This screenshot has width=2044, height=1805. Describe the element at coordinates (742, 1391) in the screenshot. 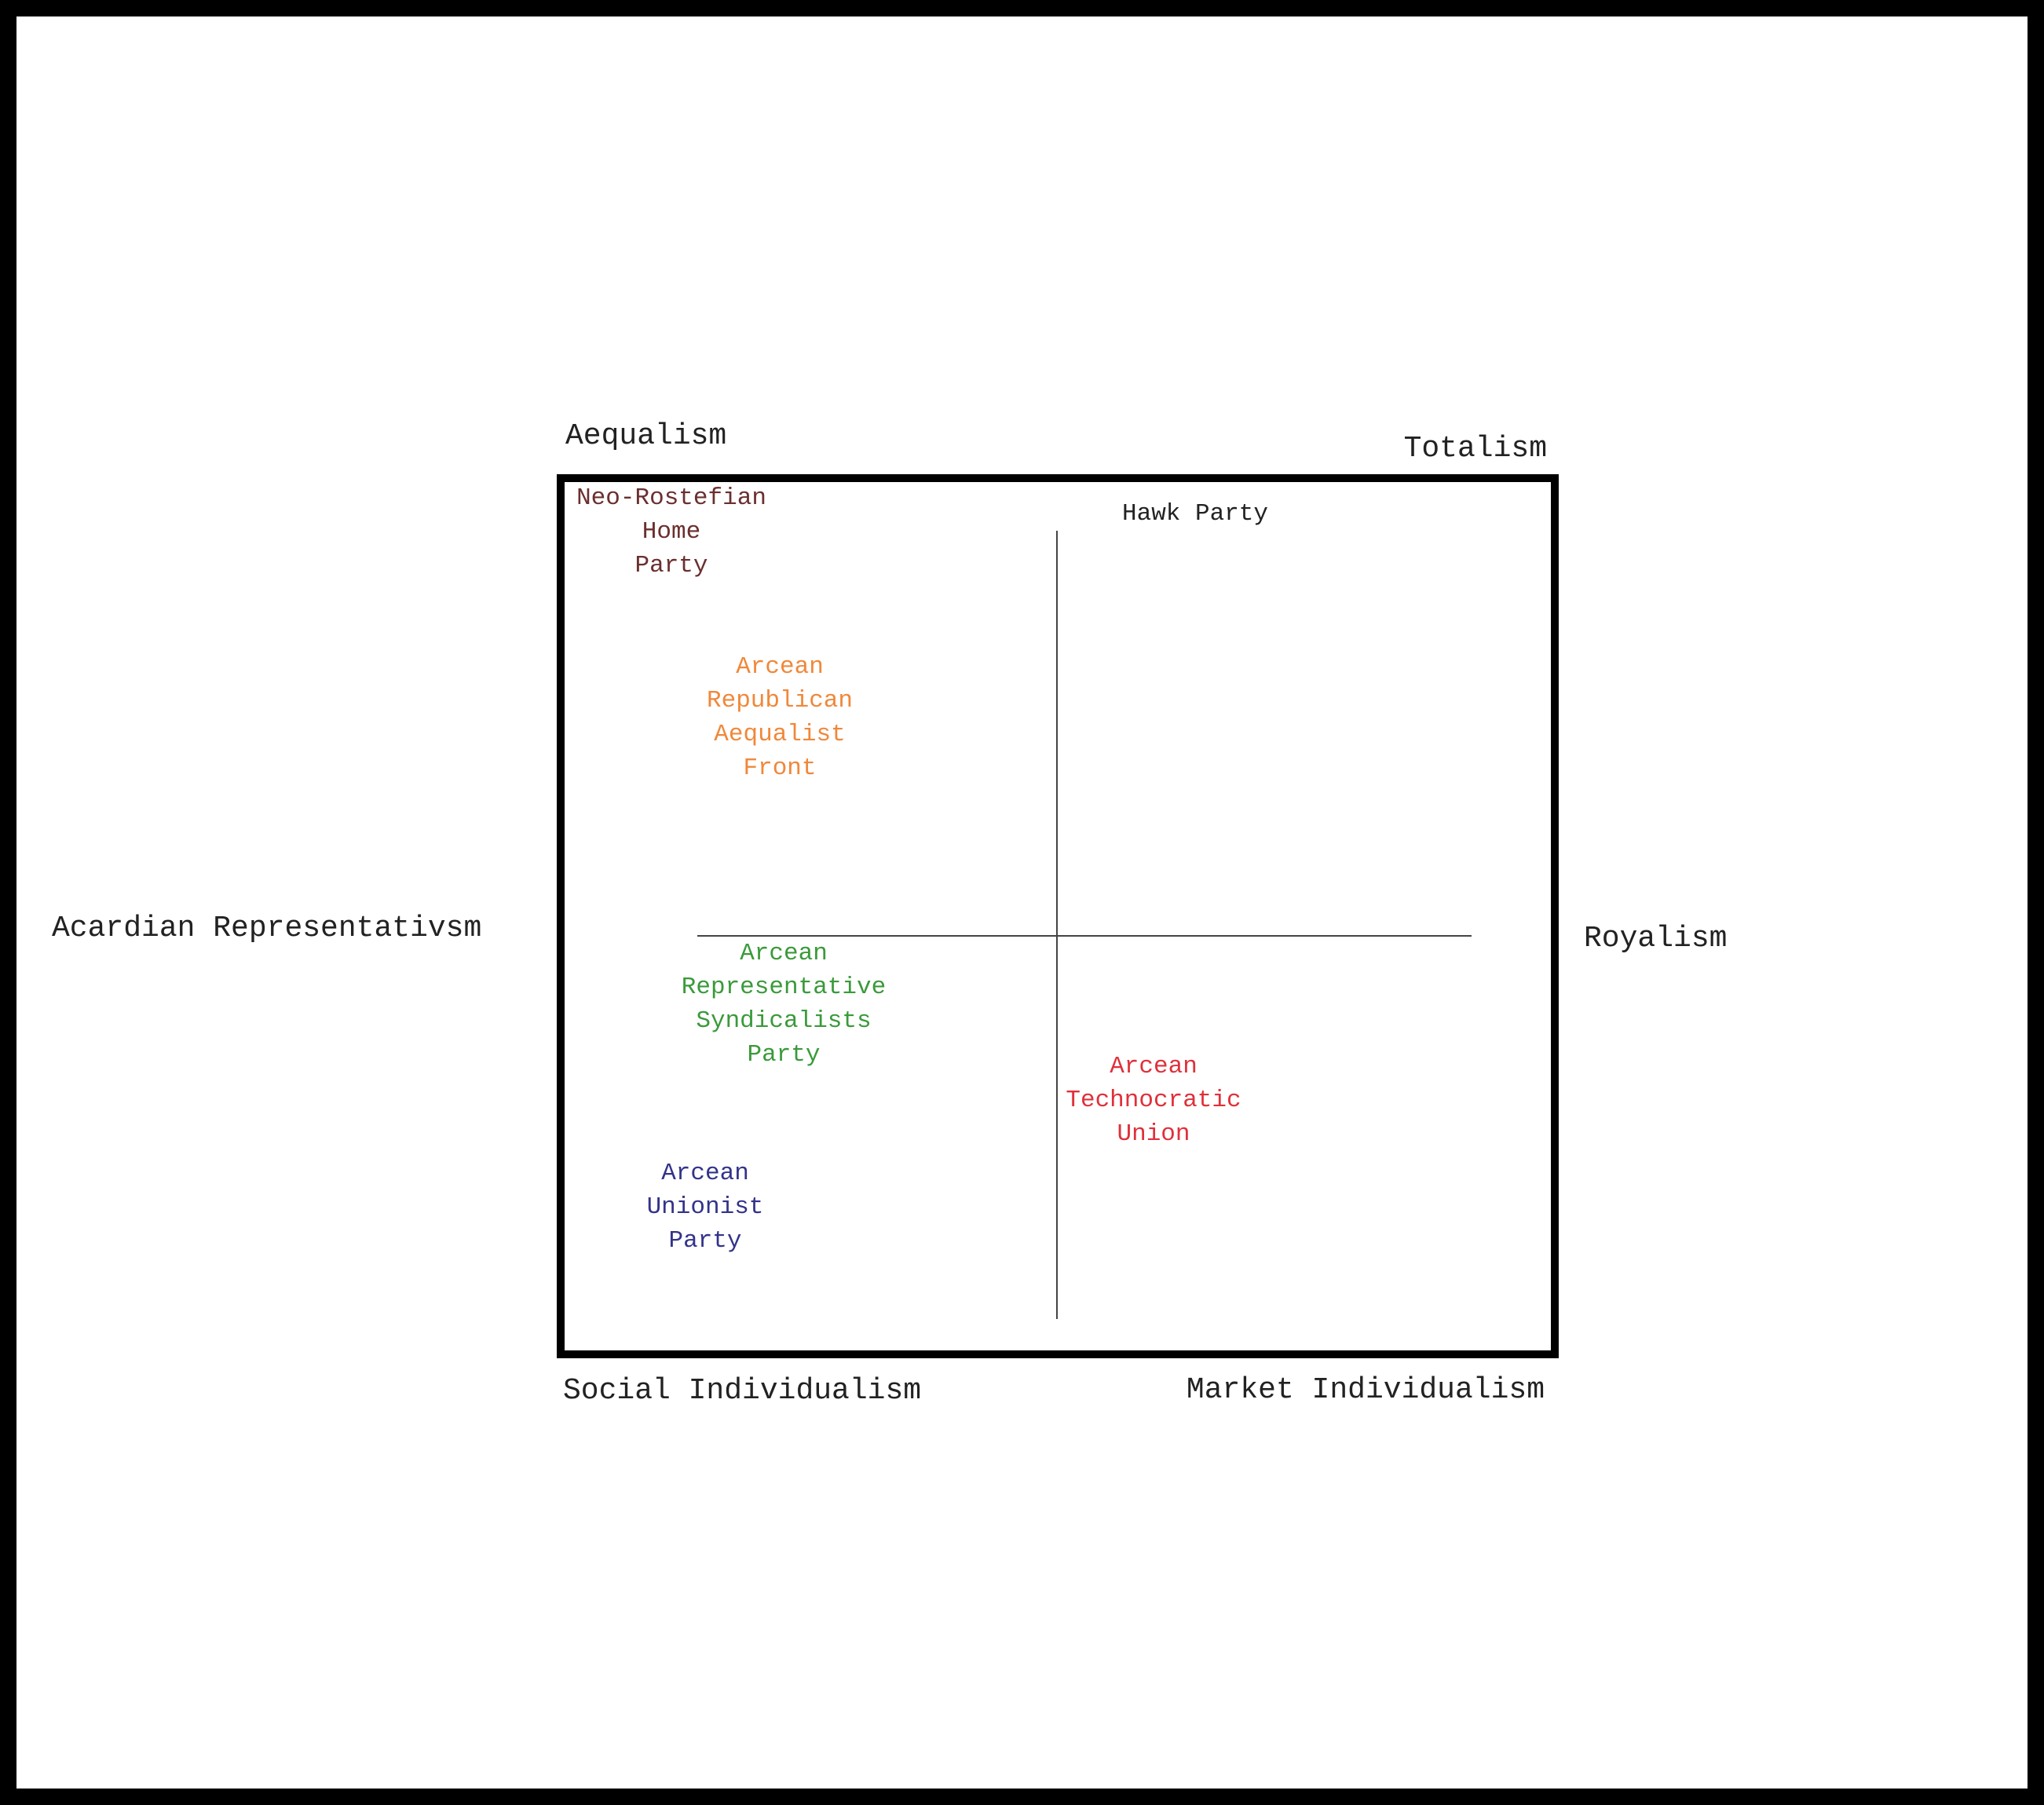

I see `axis-label: Social Individualism` at that location.